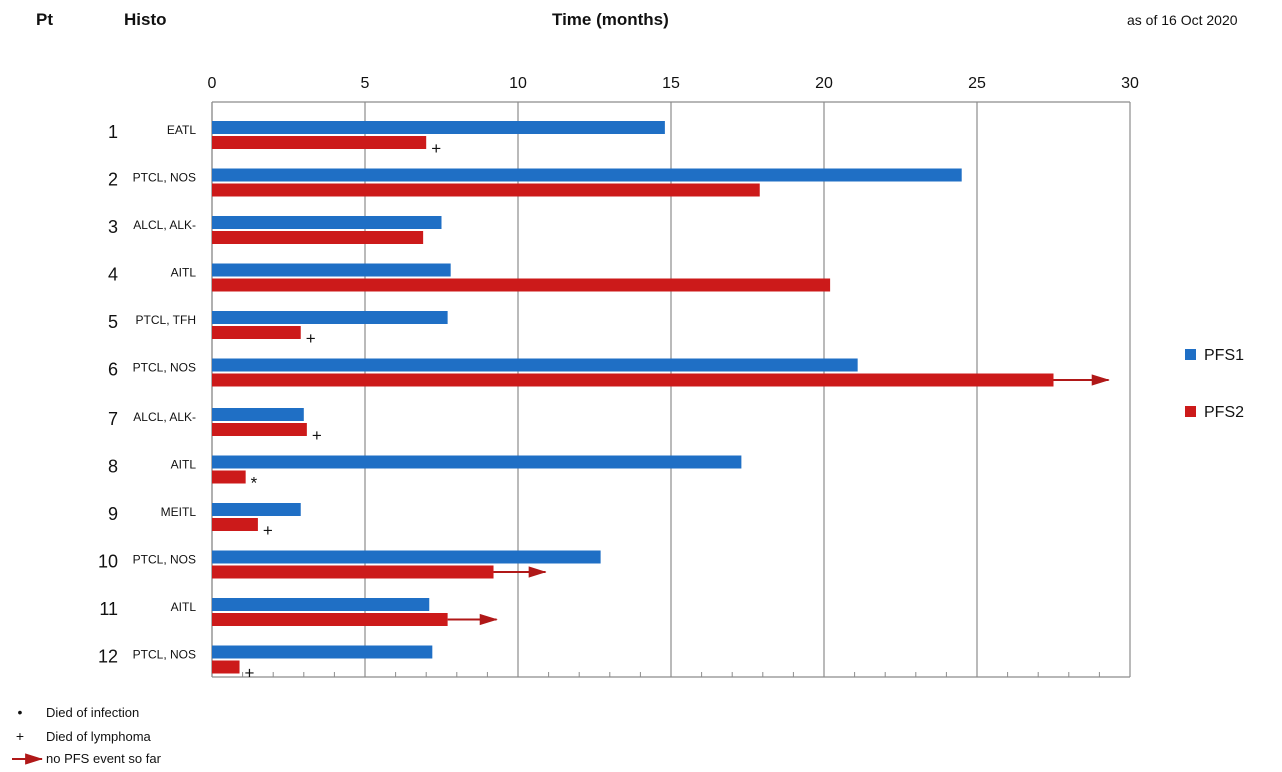 The width and height of the screenshot is (1282, 772). Describe the element at coordinates (108, 562) in the screenshot. I see `row-pt-label: 10` at that location.